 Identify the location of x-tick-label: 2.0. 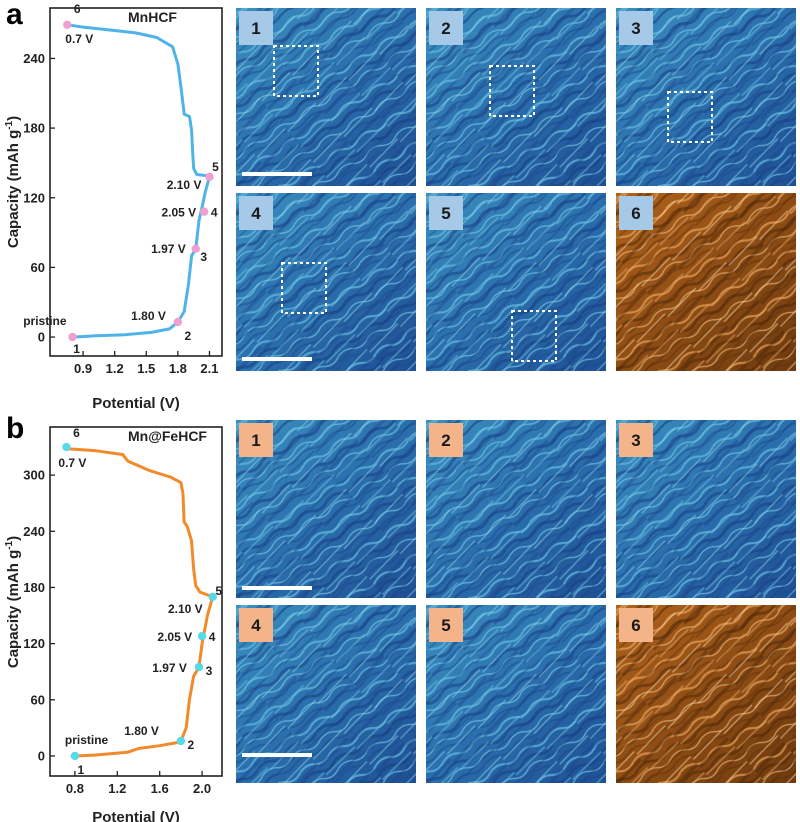
(202, 788).